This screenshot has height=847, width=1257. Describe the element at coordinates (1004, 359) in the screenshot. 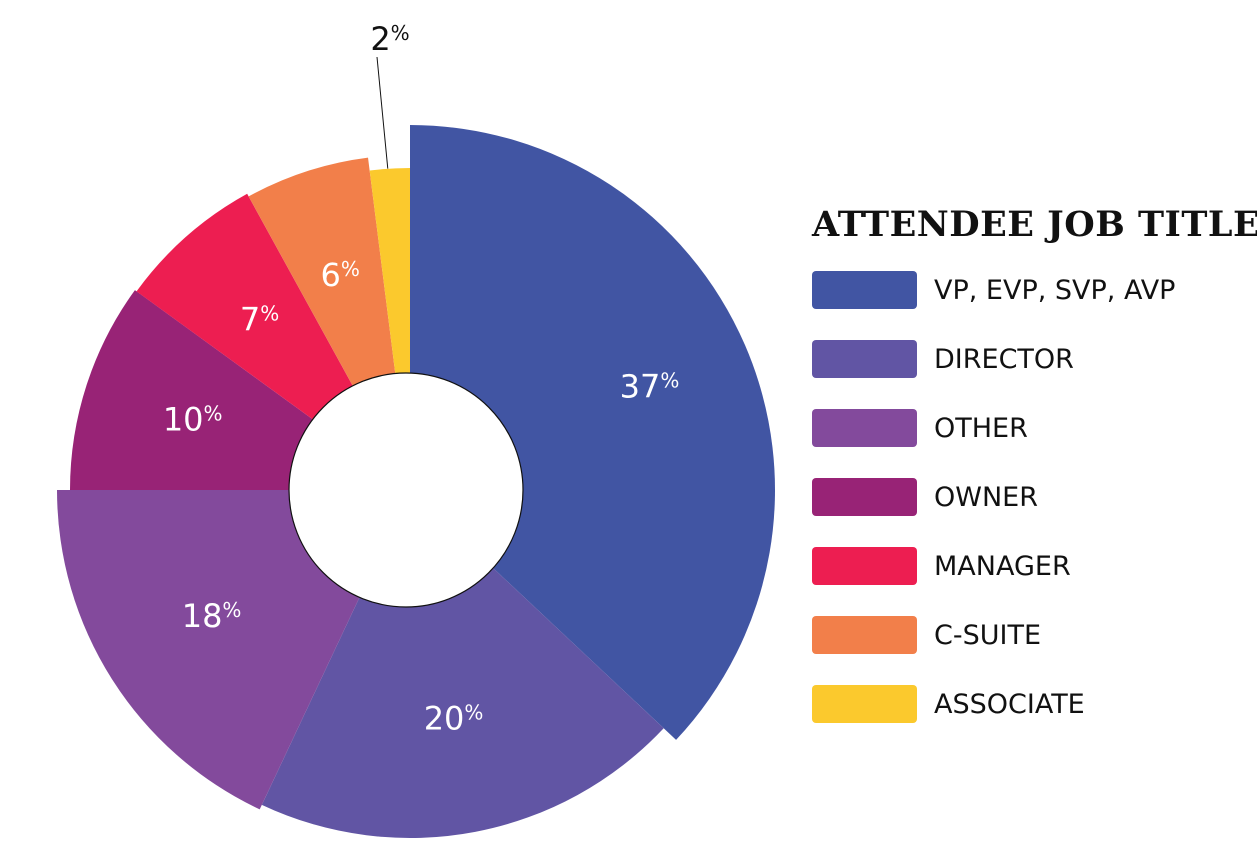

I see `legend-label: DIRECTOR` at that location.